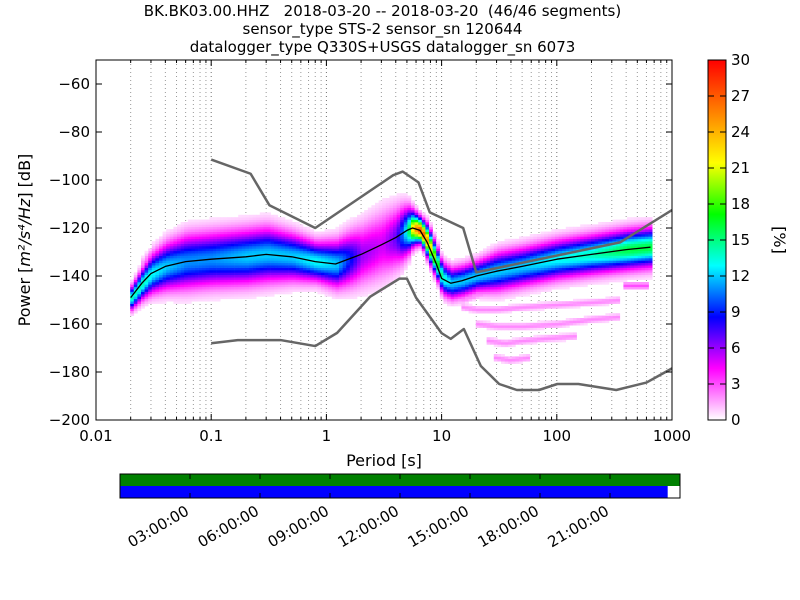  I want to click on timeline-tick-label: 03:00:00, so click(158, 526).